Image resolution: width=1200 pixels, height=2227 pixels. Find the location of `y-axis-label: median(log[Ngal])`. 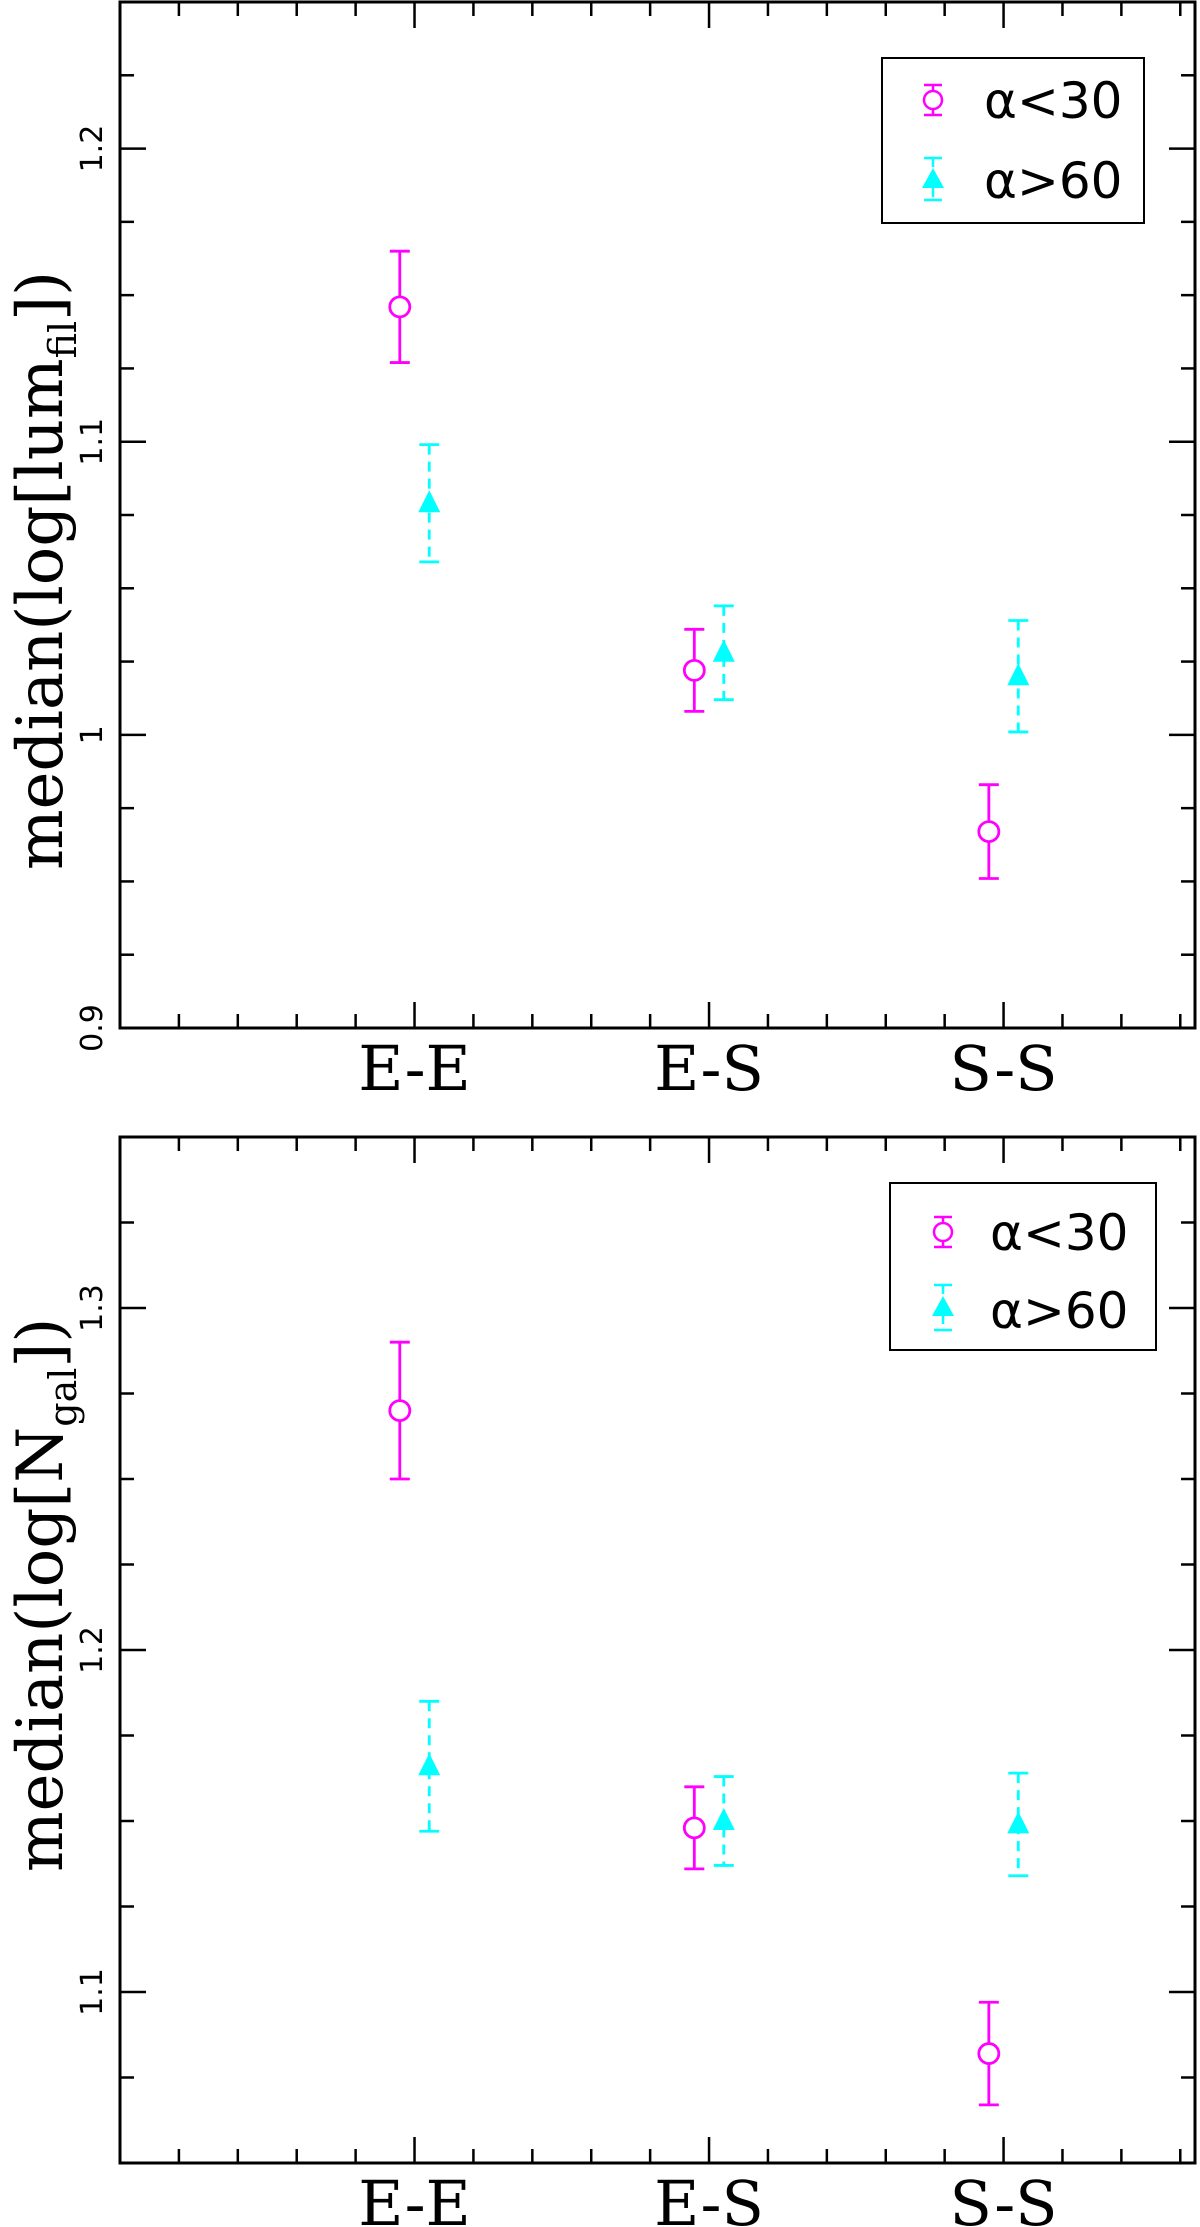

y-axis-label: median(log[Ngal]) is located at coordinates (44, 1595).